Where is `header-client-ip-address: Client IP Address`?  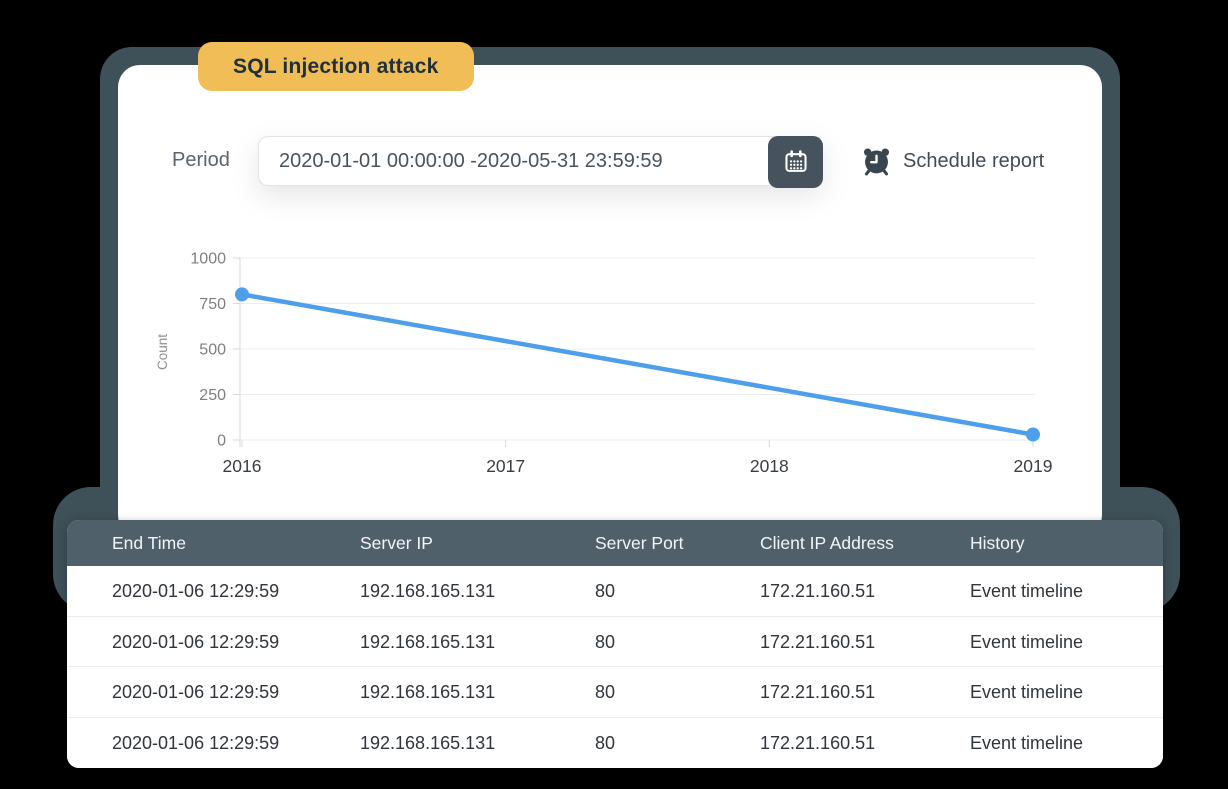
header-client-ip-address: Client IP Address is located at coordinates (827, 543).